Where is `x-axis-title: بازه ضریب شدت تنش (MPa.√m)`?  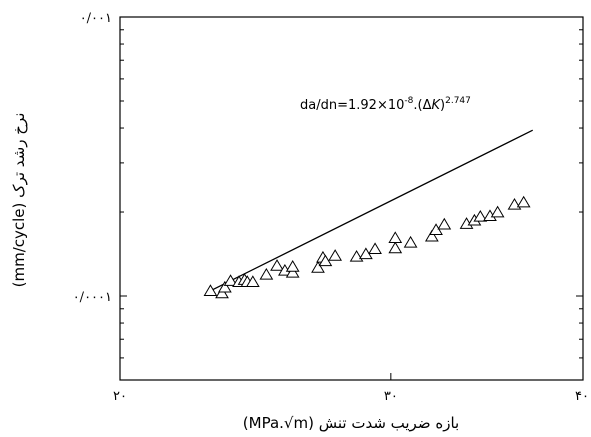
x-axis-title: بازه ضریب شدت تنش (MPa.√m) is located at coordinates (351, 423).